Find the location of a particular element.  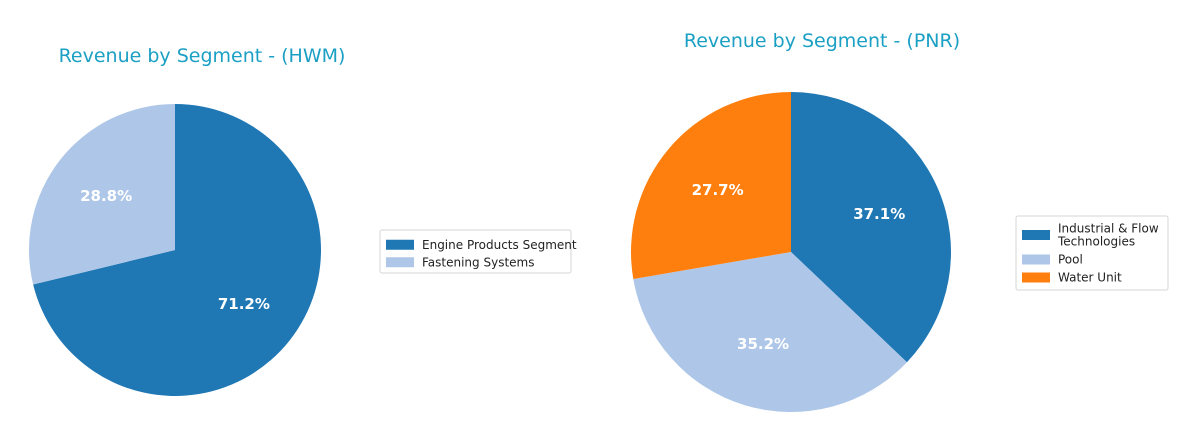

pct-label-pool: 35.2% is located at coordinates (763, 344).